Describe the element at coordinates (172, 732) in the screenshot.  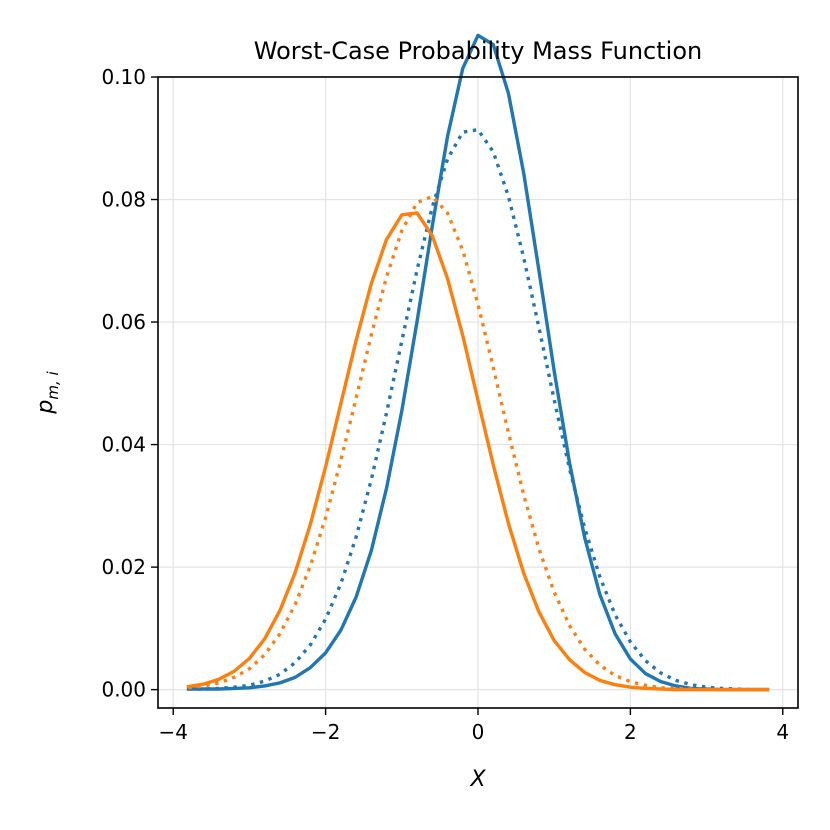
I see `x-tick-label: −4` at that location.